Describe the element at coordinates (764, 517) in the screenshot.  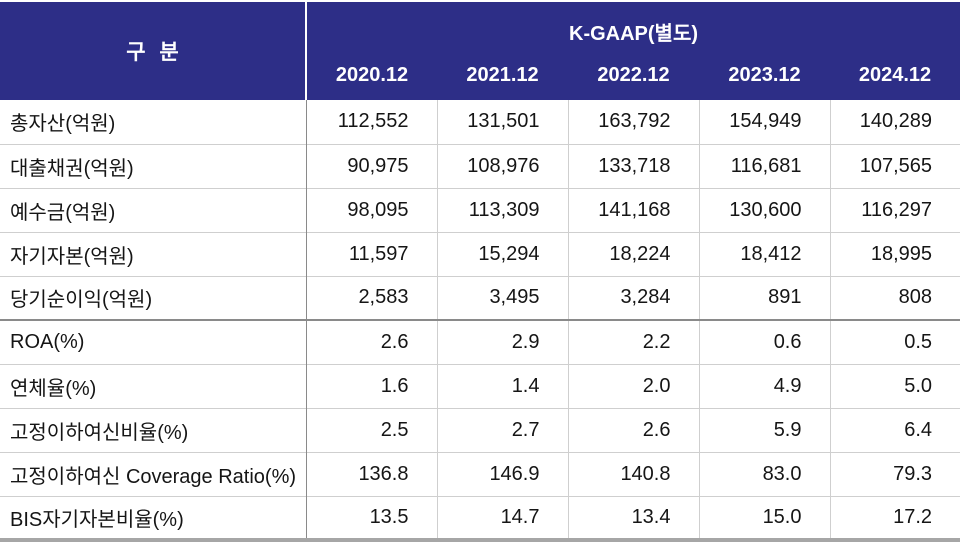
I see `value-cell: 15.0` at that location.